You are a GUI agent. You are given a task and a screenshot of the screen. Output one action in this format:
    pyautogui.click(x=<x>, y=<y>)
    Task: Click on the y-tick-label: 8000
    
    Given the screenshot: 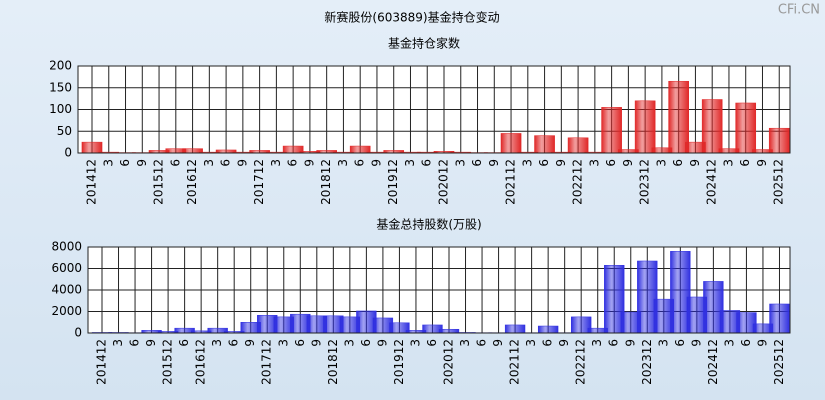 What is the action you would take?
    pyautogui.click(x=66, y=247)
    